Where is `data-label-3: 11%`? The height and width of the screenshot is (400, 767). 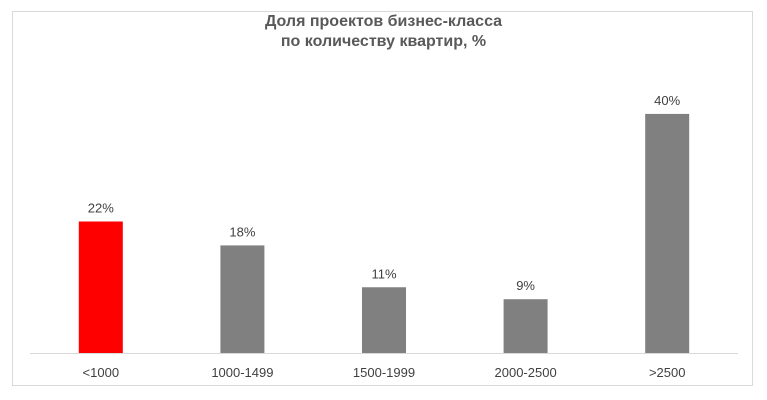 data-label-3: 11% is located at coordinates (383, 273).